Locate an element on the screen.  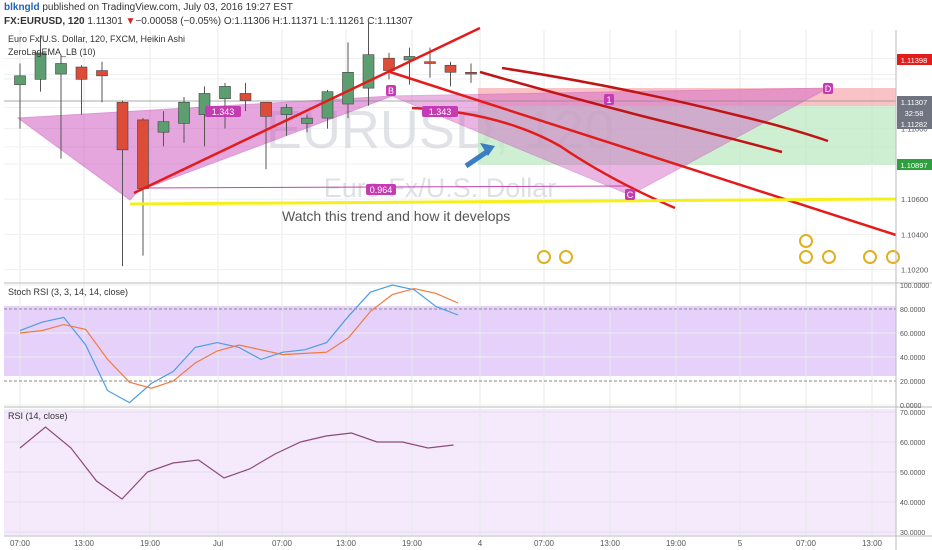
stoch-tick-label: 100.0000 is located at coordinates (914, 286).